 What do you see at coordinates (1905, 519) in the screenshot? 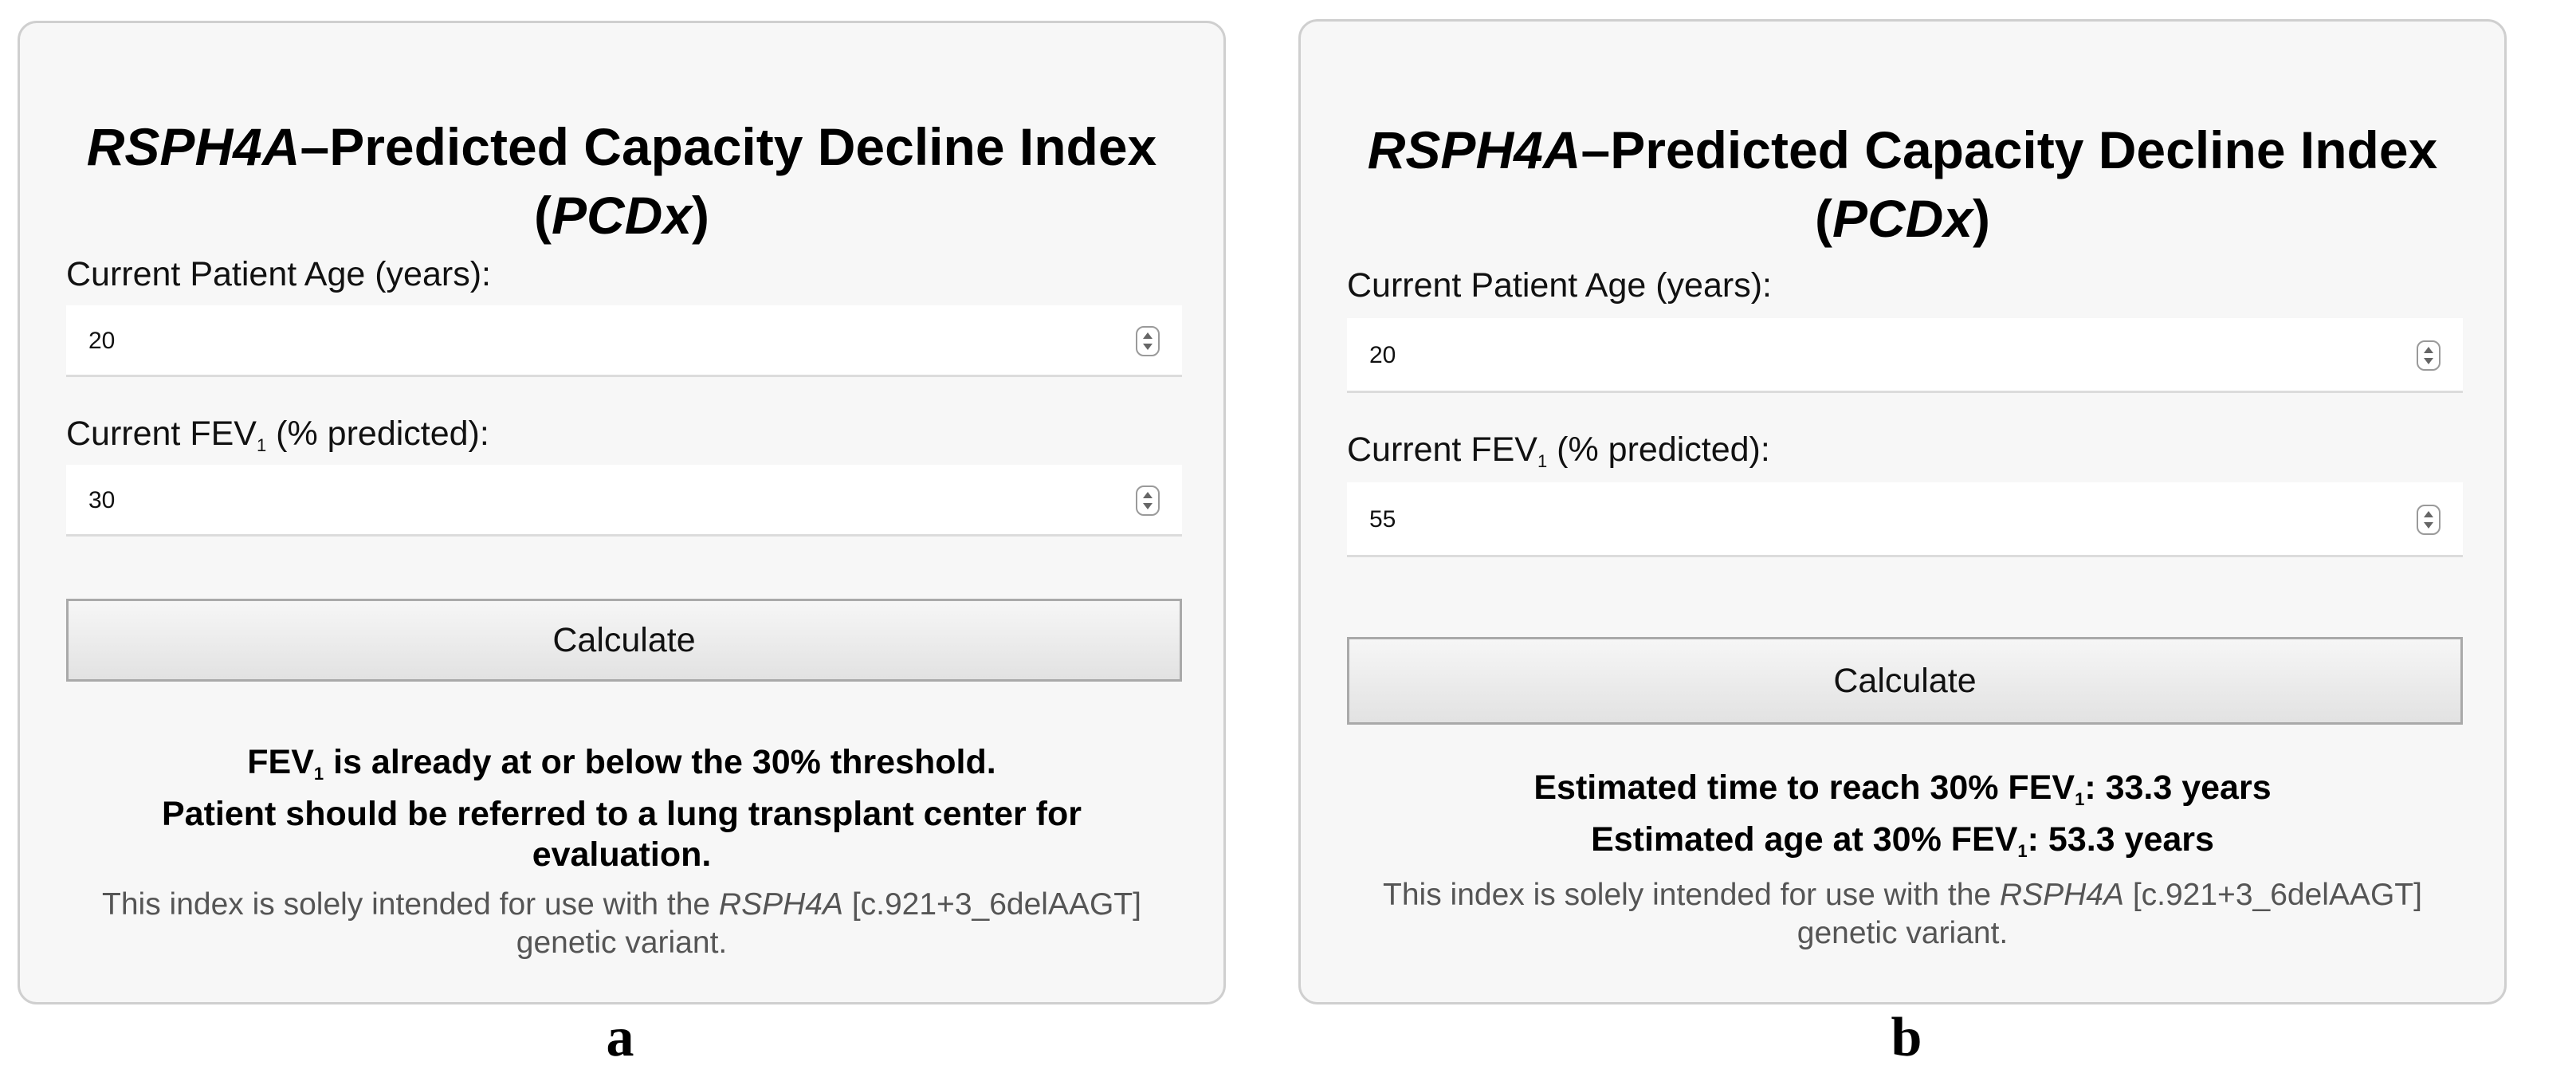
I see `fev-input: 55` at bounding box center [1905, 519].